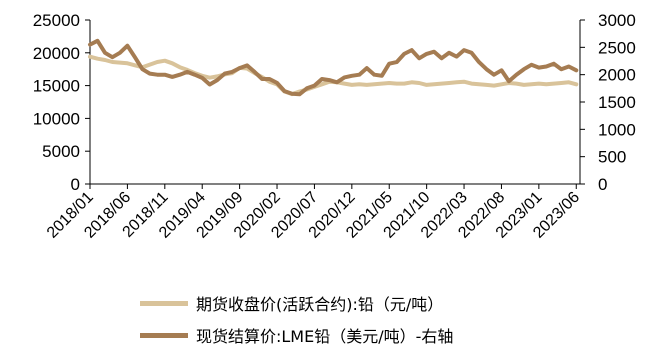  I want to click on right-tick-label: 0, so click(602, 184).